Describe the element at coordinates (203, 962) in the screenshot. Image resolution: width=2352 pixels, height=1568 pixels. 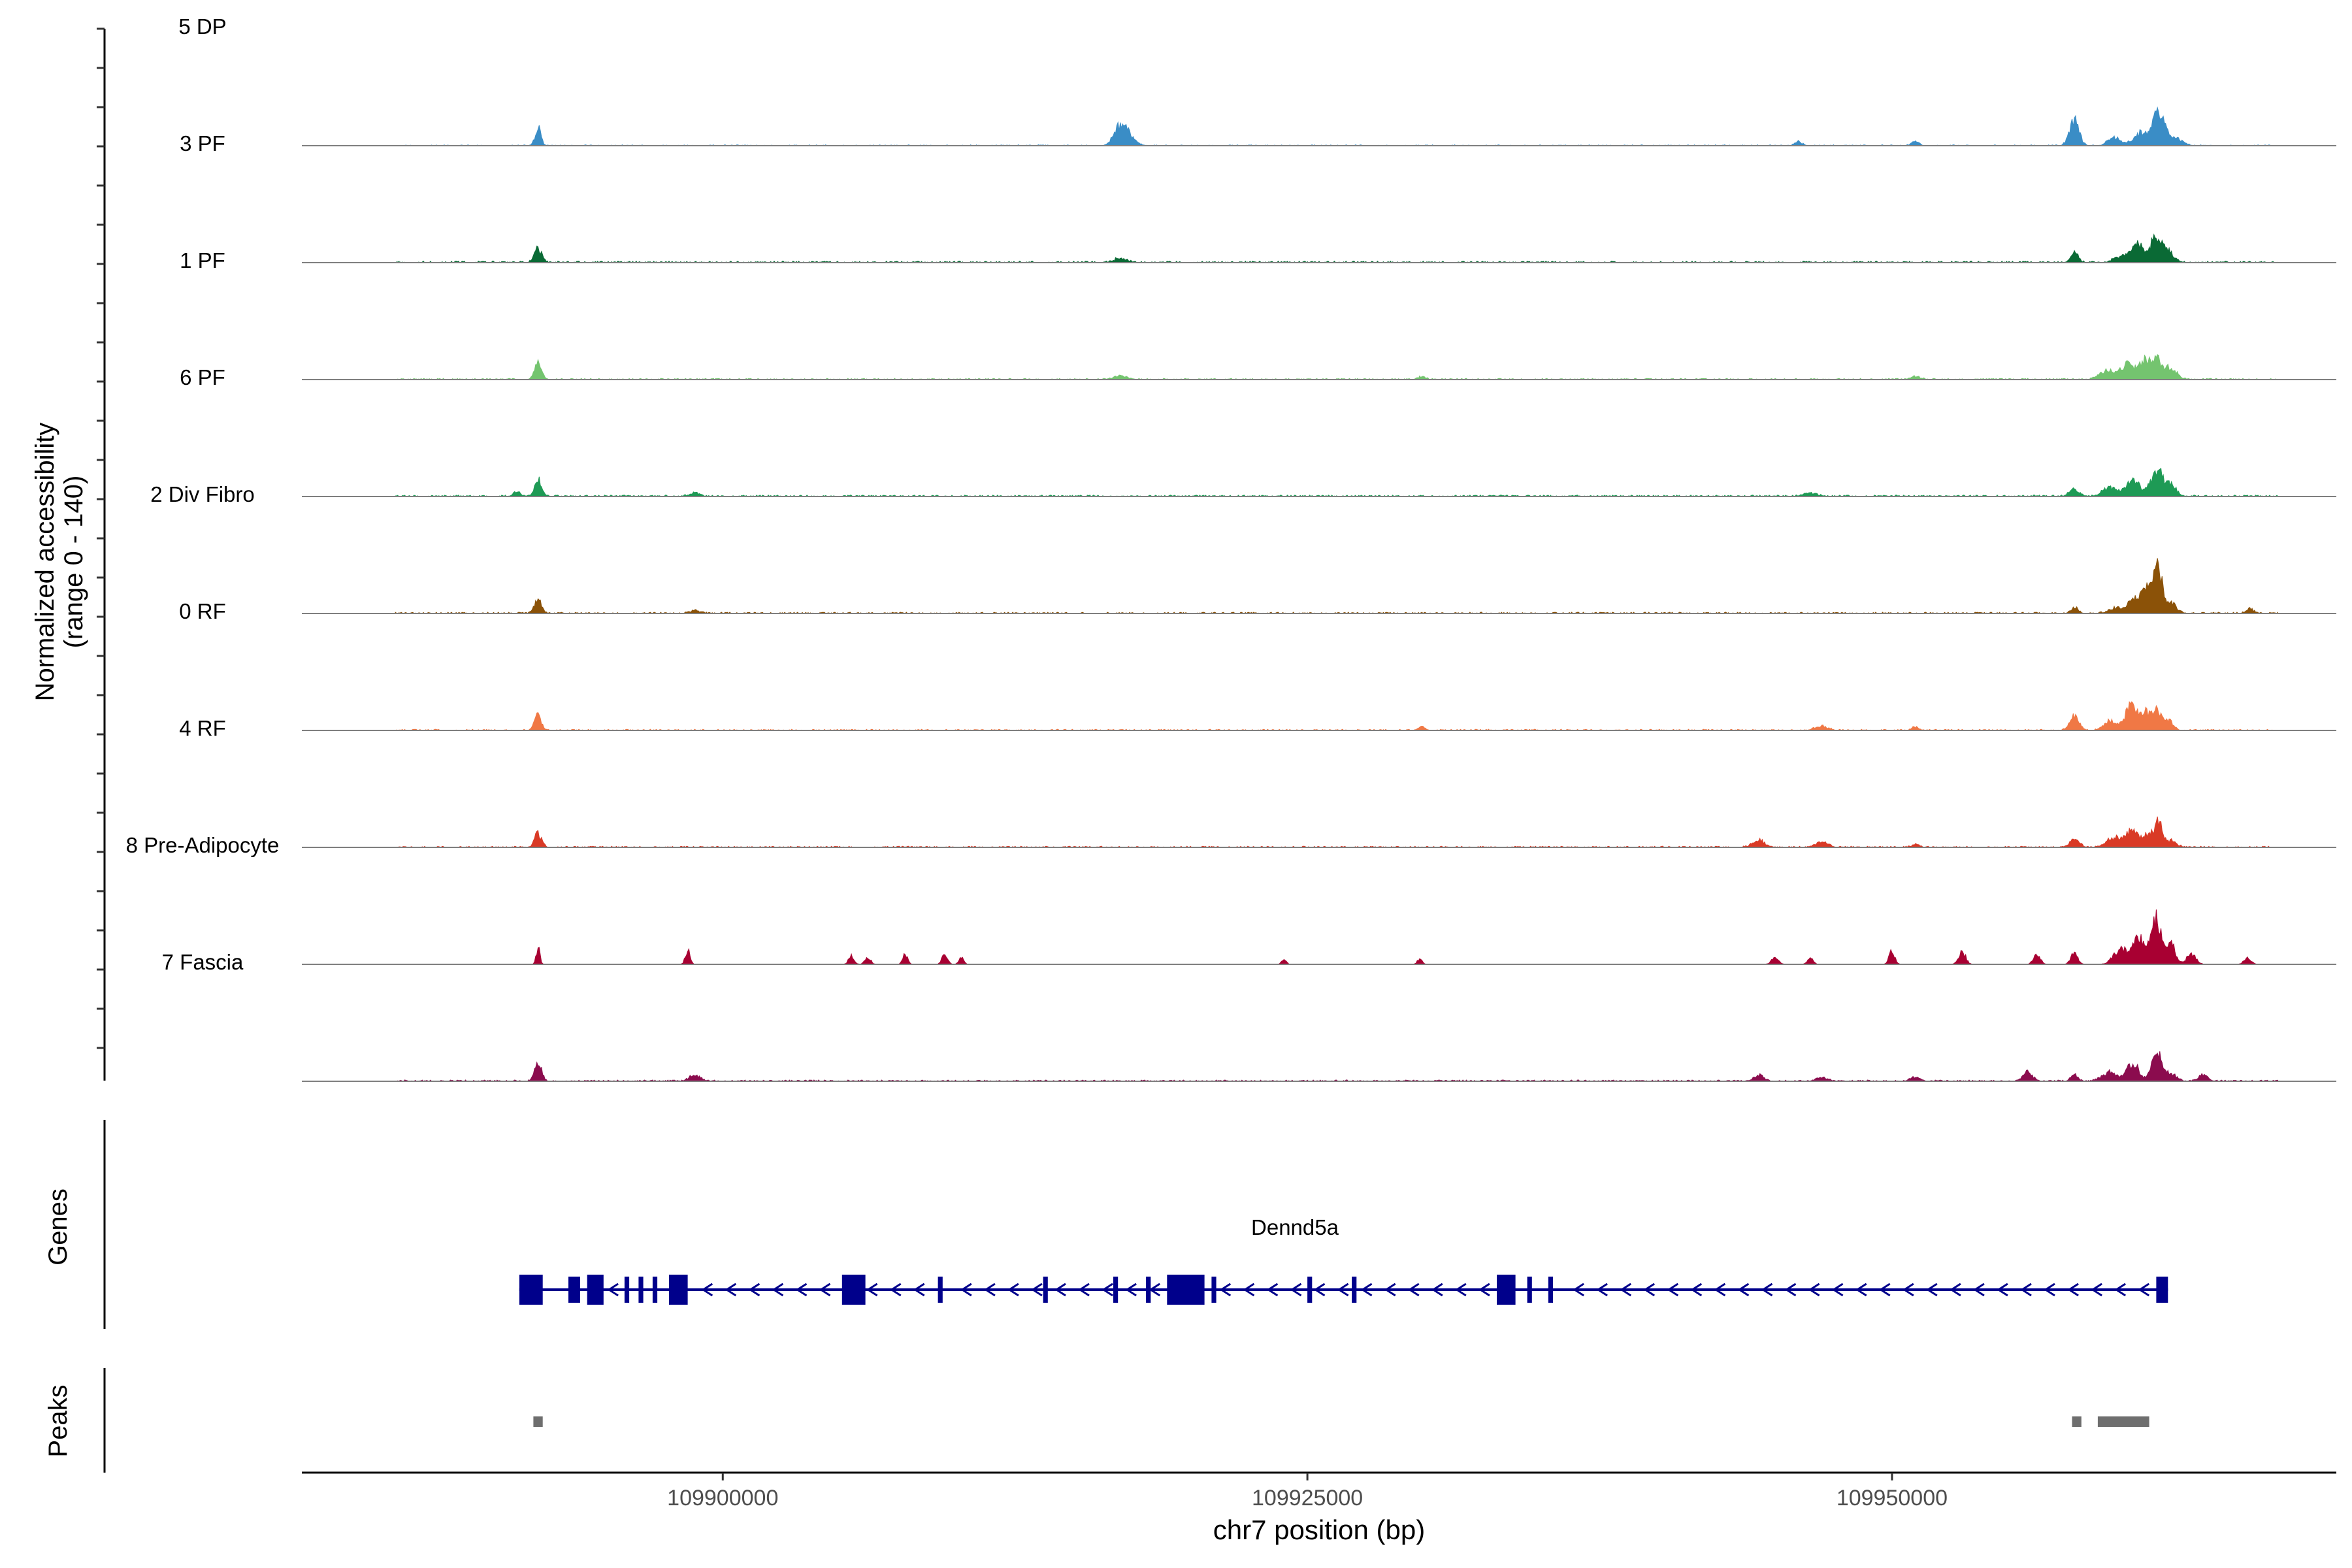
I see `track-label: 7 Fascia` at that location.